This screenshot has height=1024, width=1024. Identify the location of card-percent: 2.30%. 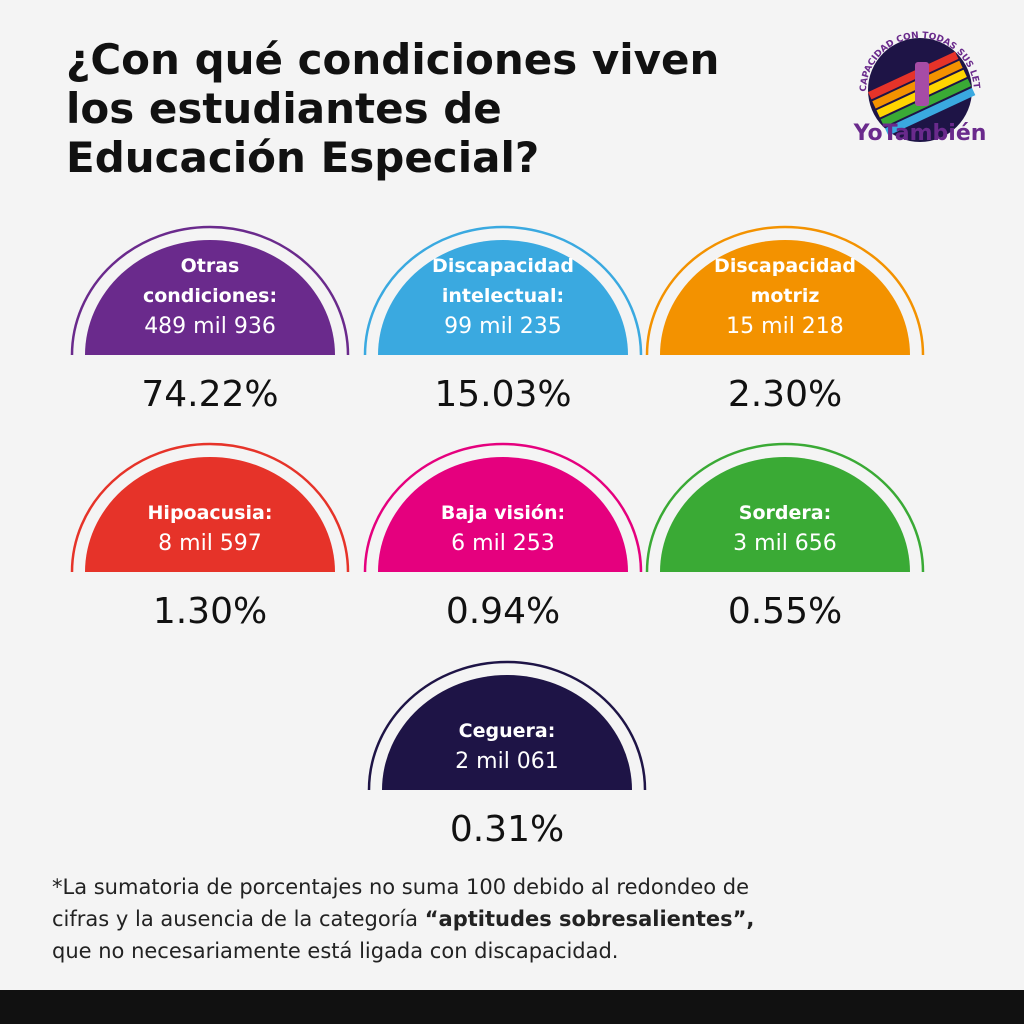
(785, 394).